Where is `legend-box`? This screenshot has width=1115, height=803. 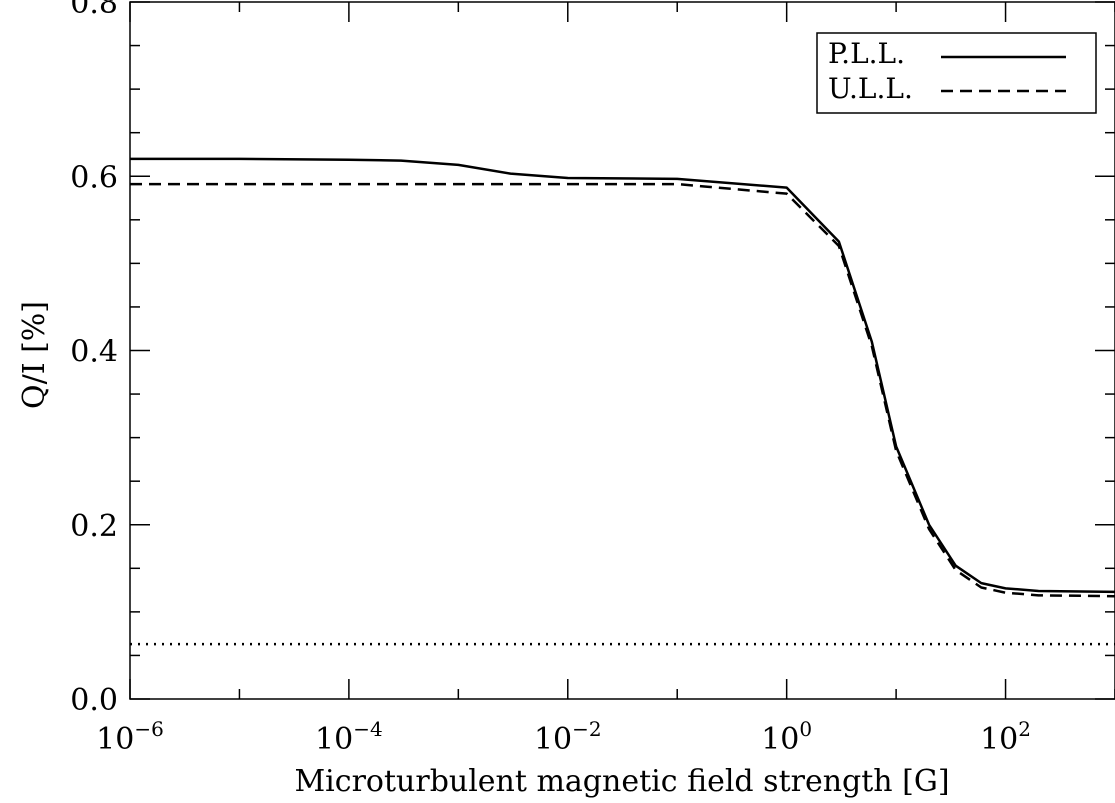
legend-box is located at coordinates (956, 73).